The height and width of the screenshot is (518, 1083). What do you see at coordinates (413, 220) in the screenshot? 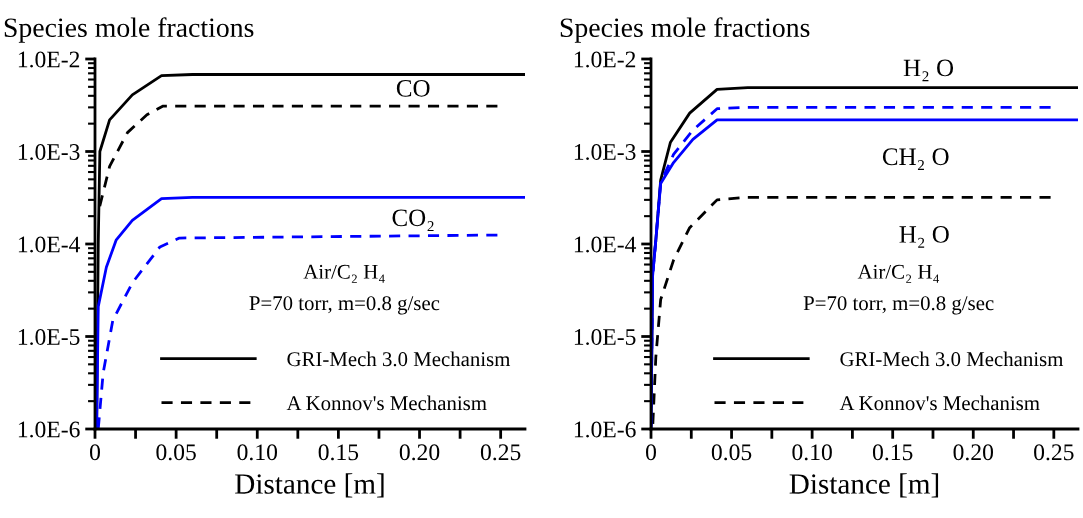
I see `annotation: CO₂` at bounding box center [413, 220].